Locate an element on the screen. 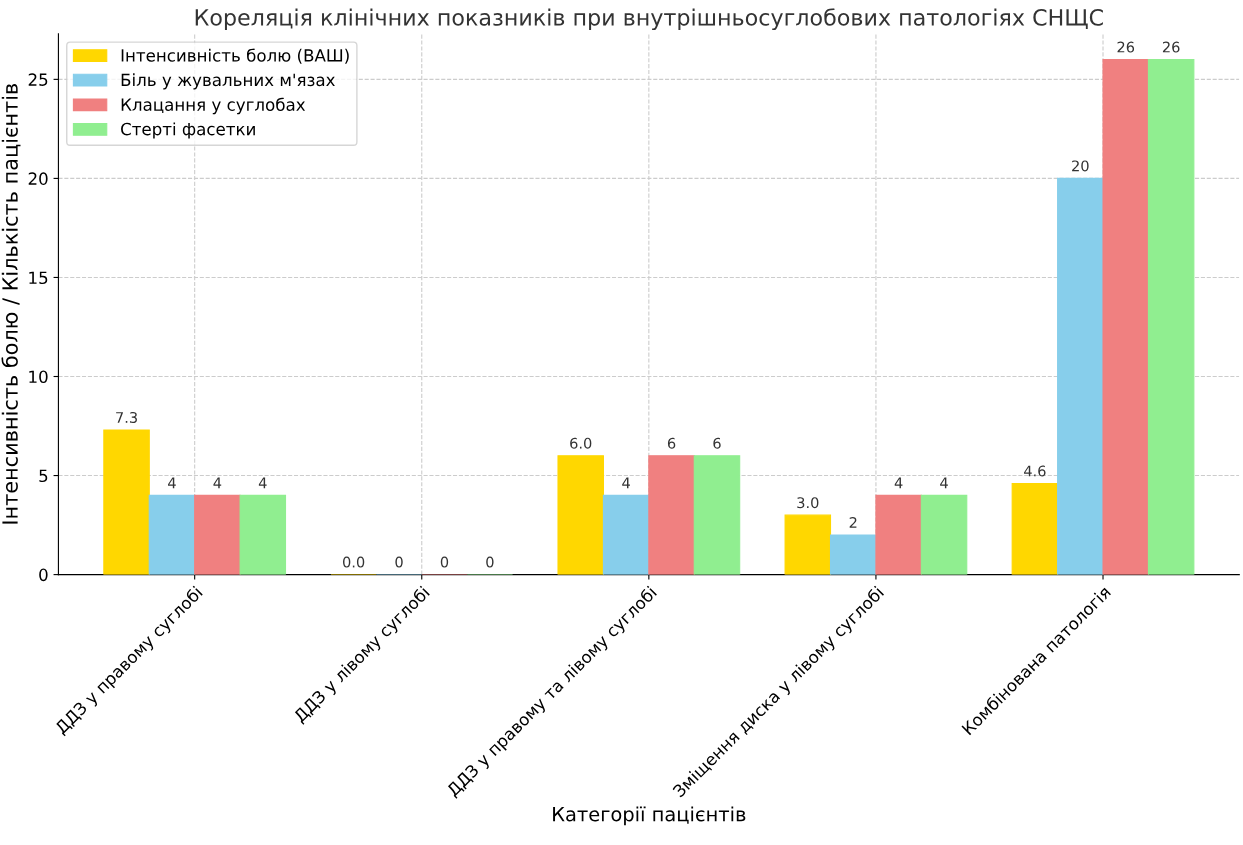  chart-title: Кореляція клінічних показників при внутрішньосуглобових патологіях СНЩС is located at coordinates (649, 19).